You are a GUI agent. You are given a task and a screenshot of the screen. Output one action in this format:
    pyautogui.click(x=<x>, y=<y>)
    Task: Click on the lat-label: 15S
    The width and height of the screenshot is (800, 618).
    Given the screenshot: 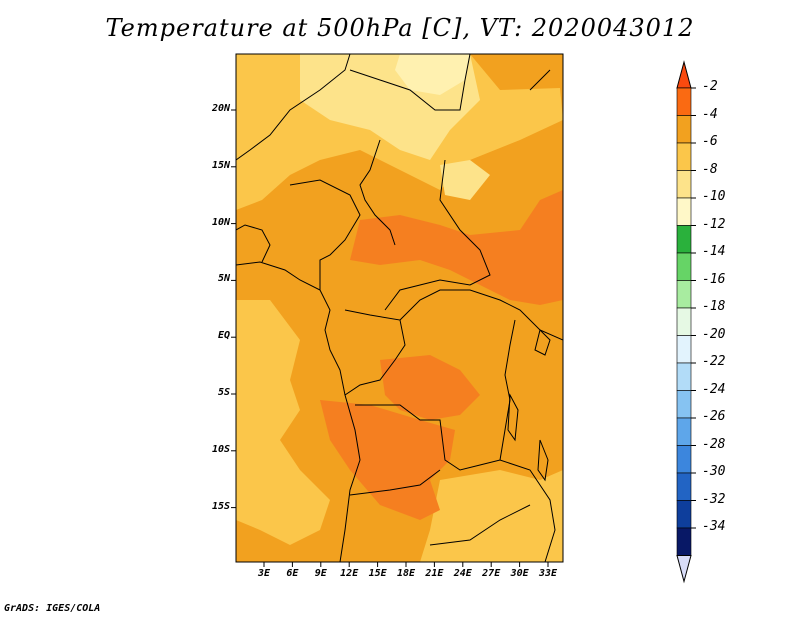 What is the action you would take?
    pyautogui.click(x=220, y=506)
    